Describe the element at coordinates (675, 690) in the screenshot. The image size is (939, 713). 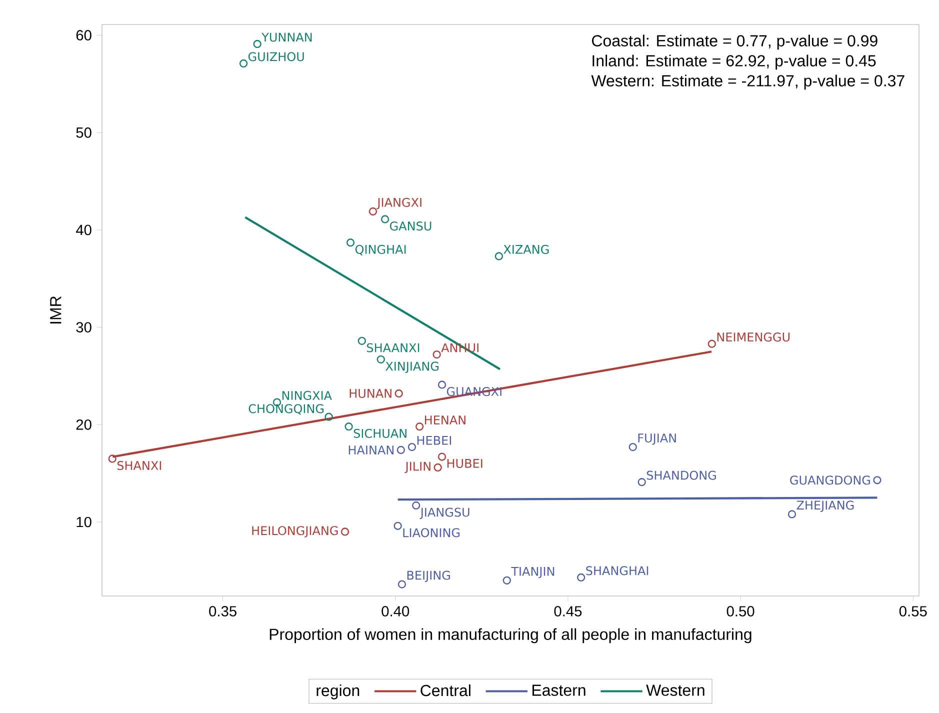
I see `legend-label: Western` at that location.